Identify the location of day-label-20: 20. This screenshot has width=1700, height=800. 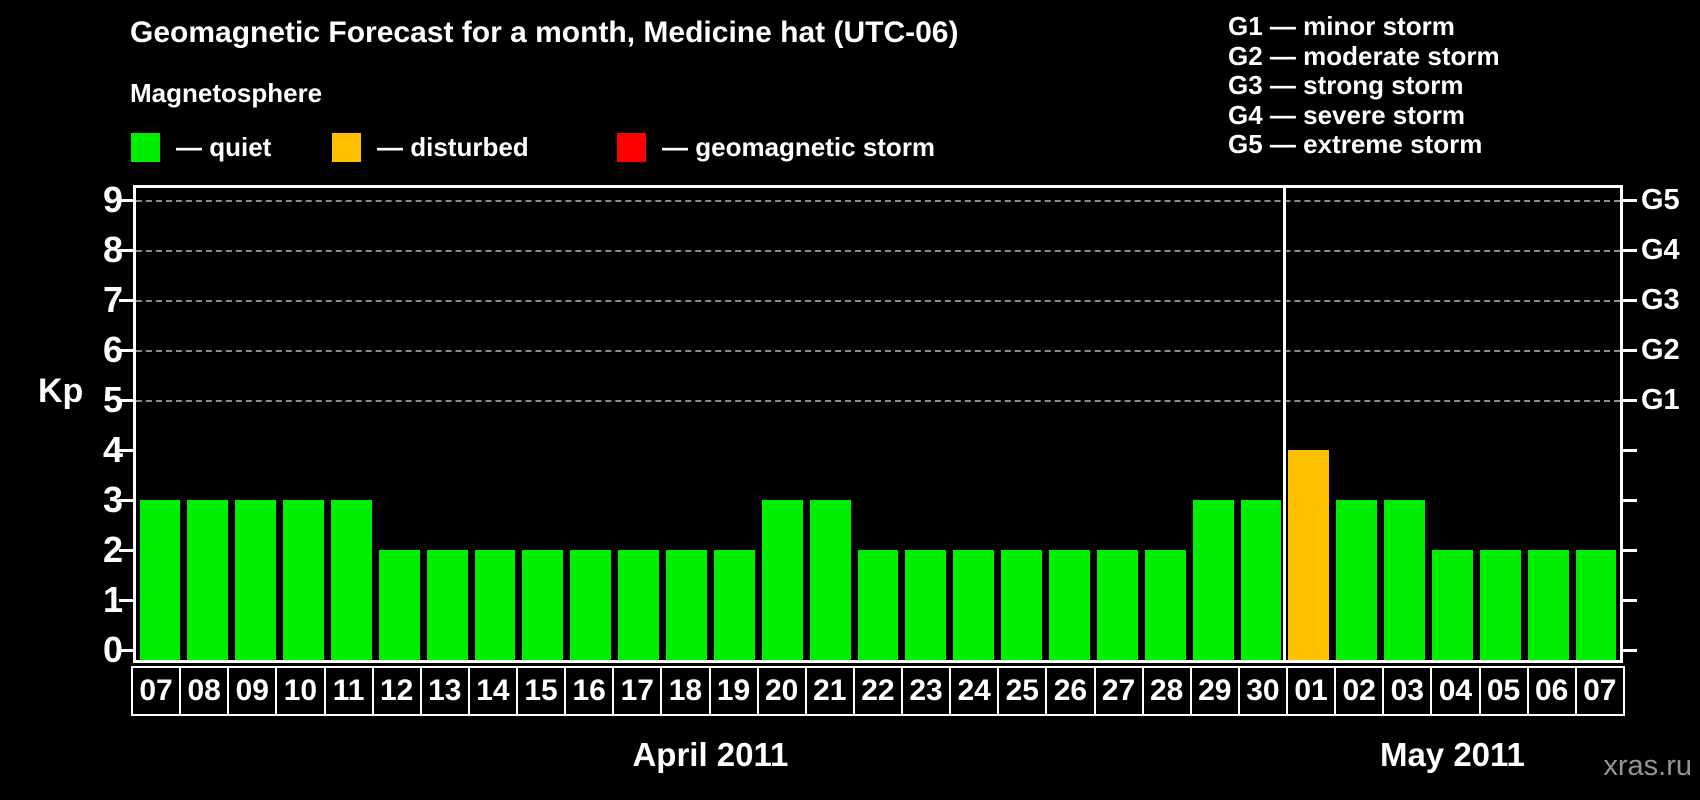
(781, 691).